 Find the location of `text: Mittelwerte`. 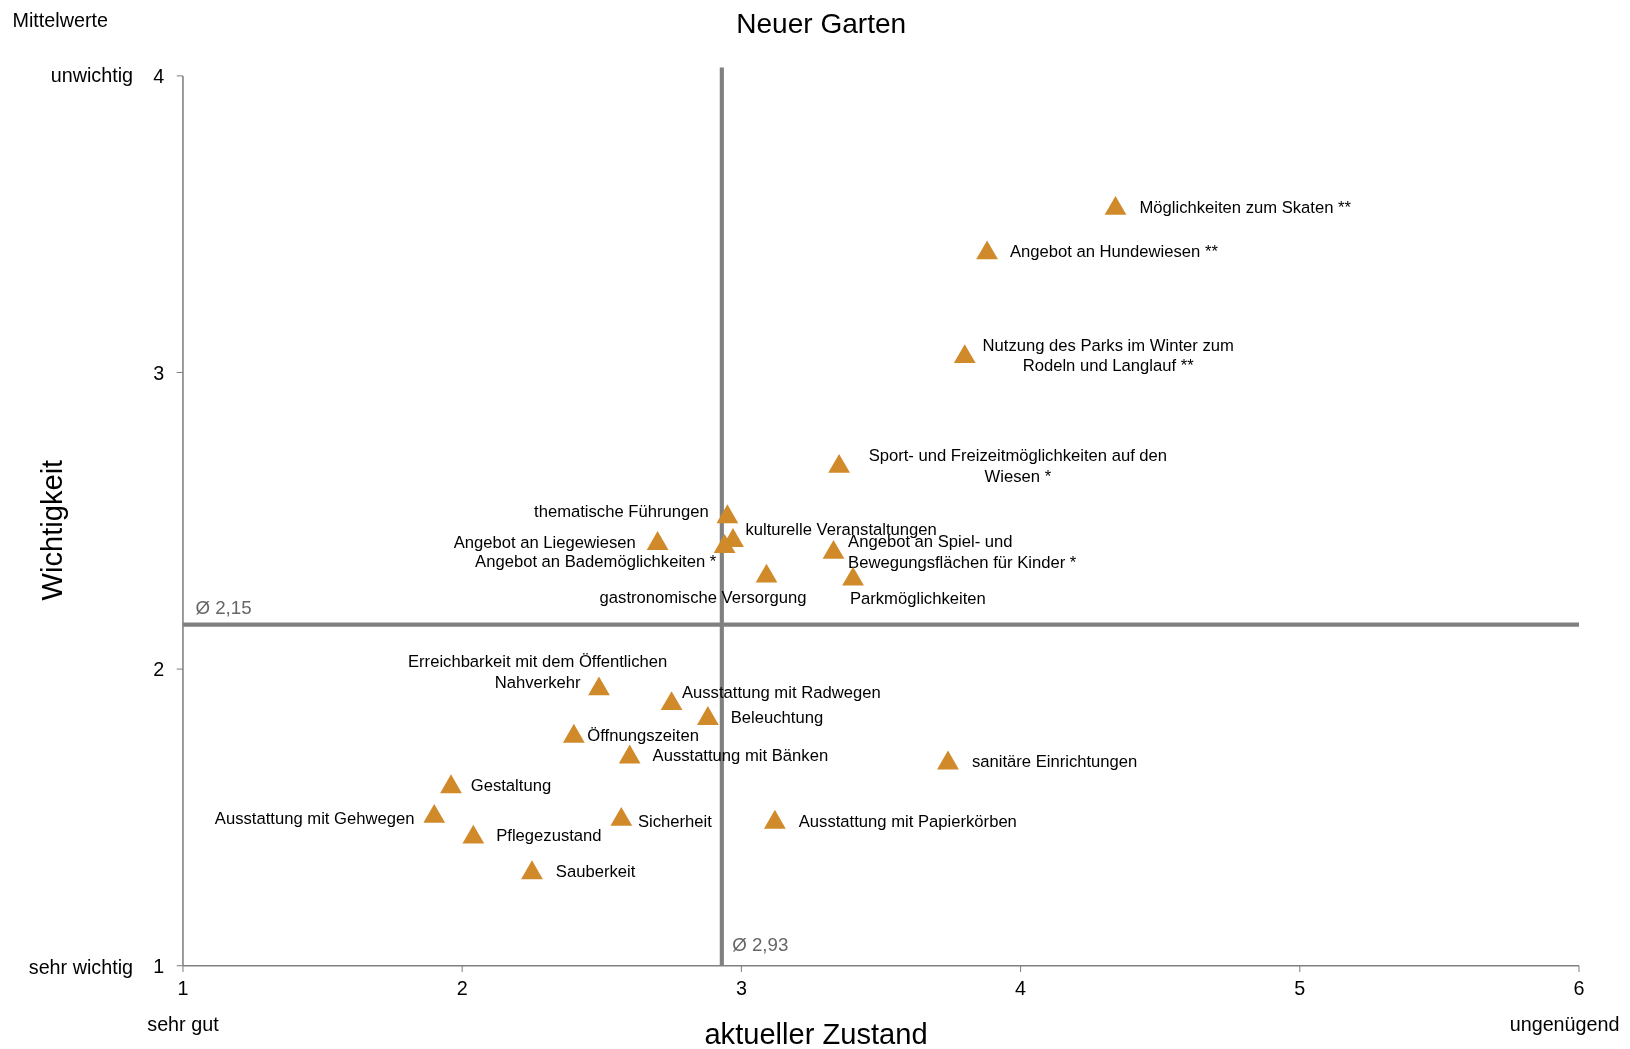

text: Mittelwerte is located at coordinates (60, 20).